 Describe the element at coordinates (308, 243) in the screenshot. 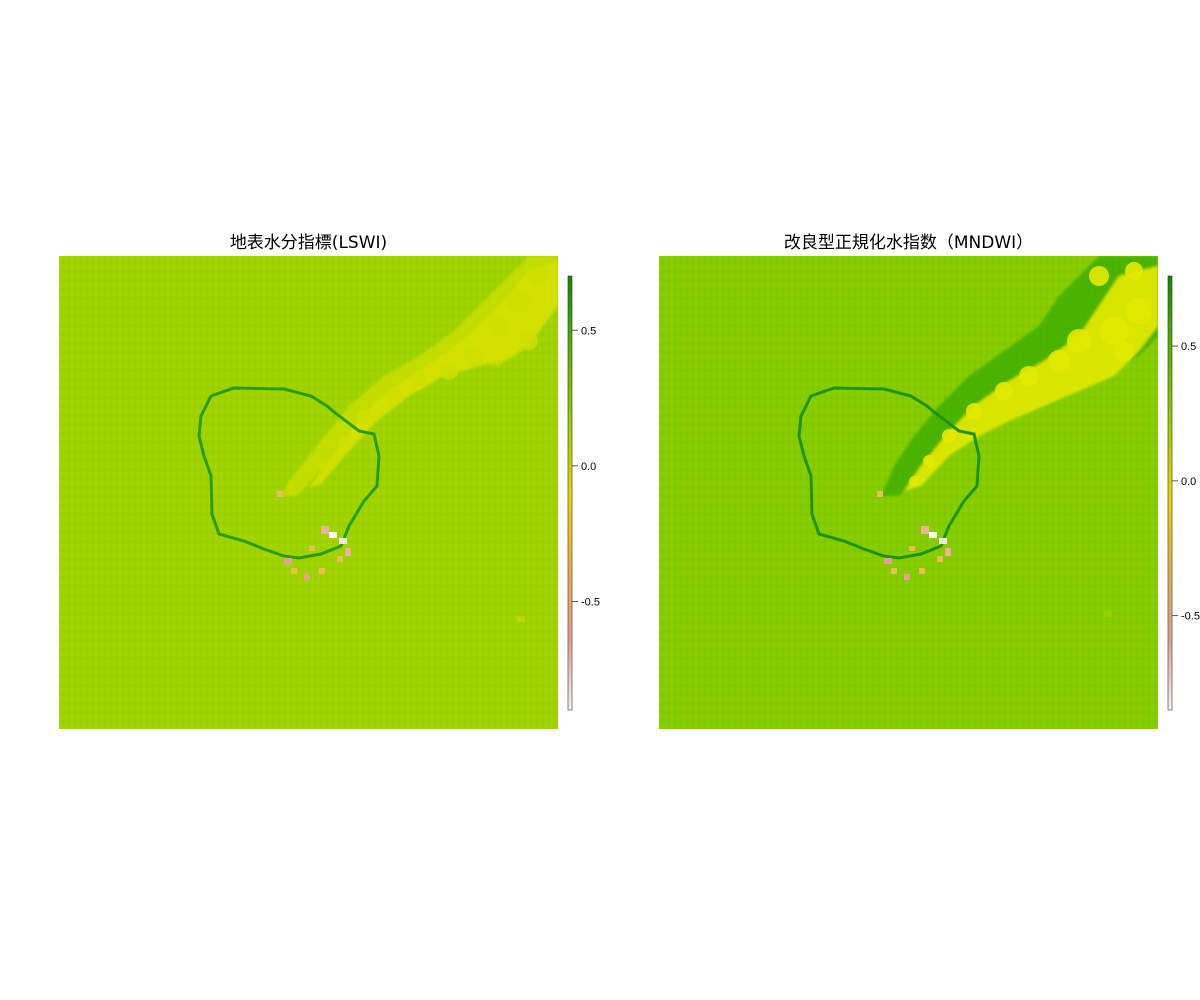

I see `lswi-title: 地表水分指標(LSWI)` at that location.